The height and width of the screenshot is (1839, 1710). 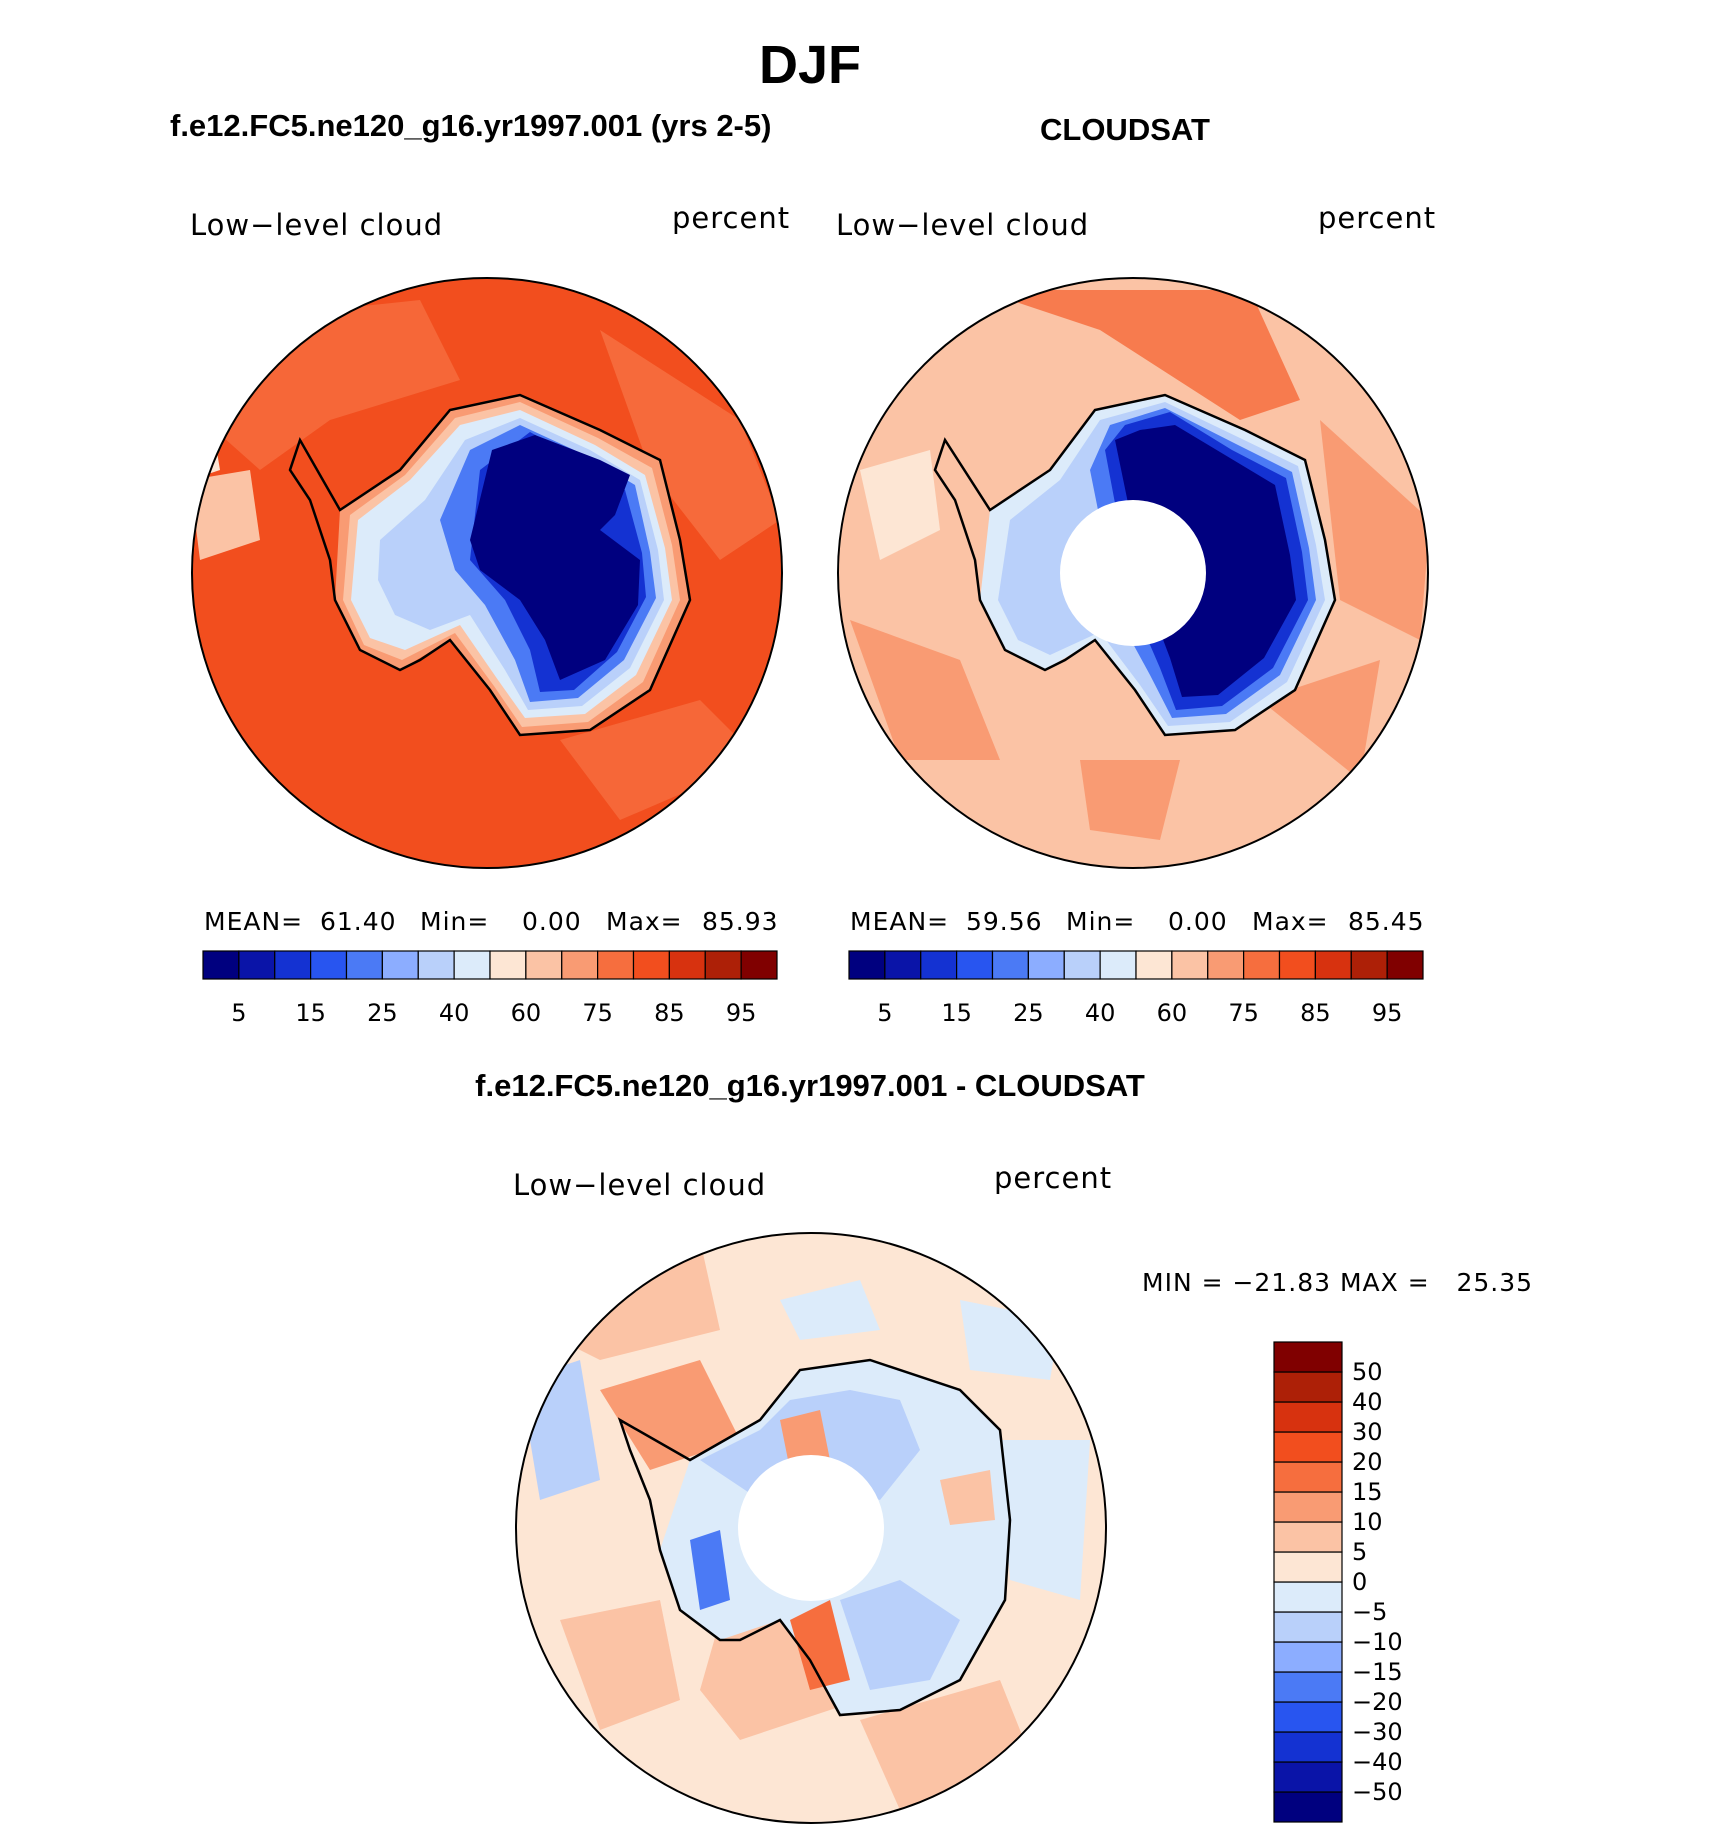 What do you see at coordinates (358, 921) in the screenshot?
I see `model-mean-value: 61.40` at bounding box center [358, 921].